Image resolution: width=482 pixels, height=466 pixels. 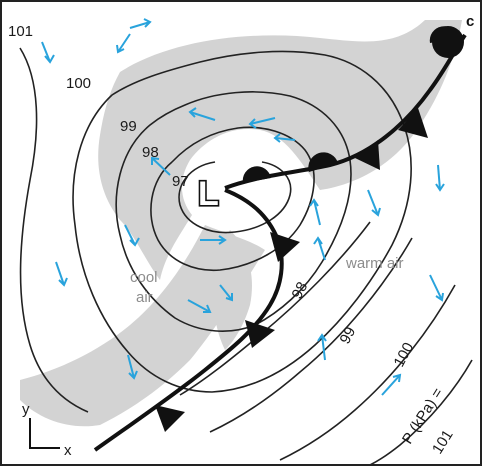 What do you see at coordinates (47, 430) in the screenshot?
I see `axis-indicator: y x` at bounding box center [47, 430].